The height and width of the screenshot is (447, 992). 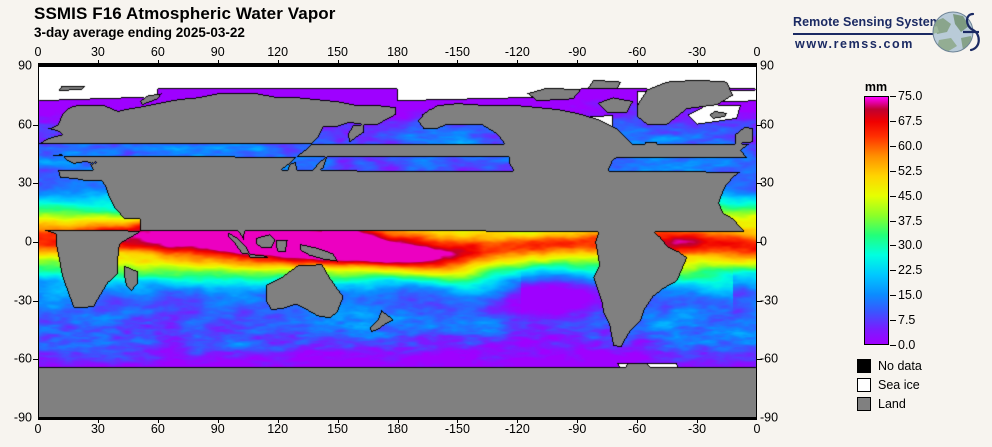 What do you see at coordinates (854, 44) in the screenshot?
I see `logo-website: www.remss.com` at bounding box center [854, 44].